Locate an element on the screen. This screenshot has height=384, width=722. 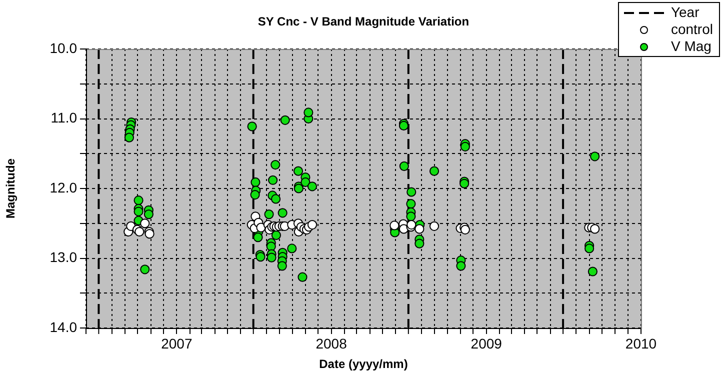
y-tick-label: 13.0 is located at coordinates (64, 257).